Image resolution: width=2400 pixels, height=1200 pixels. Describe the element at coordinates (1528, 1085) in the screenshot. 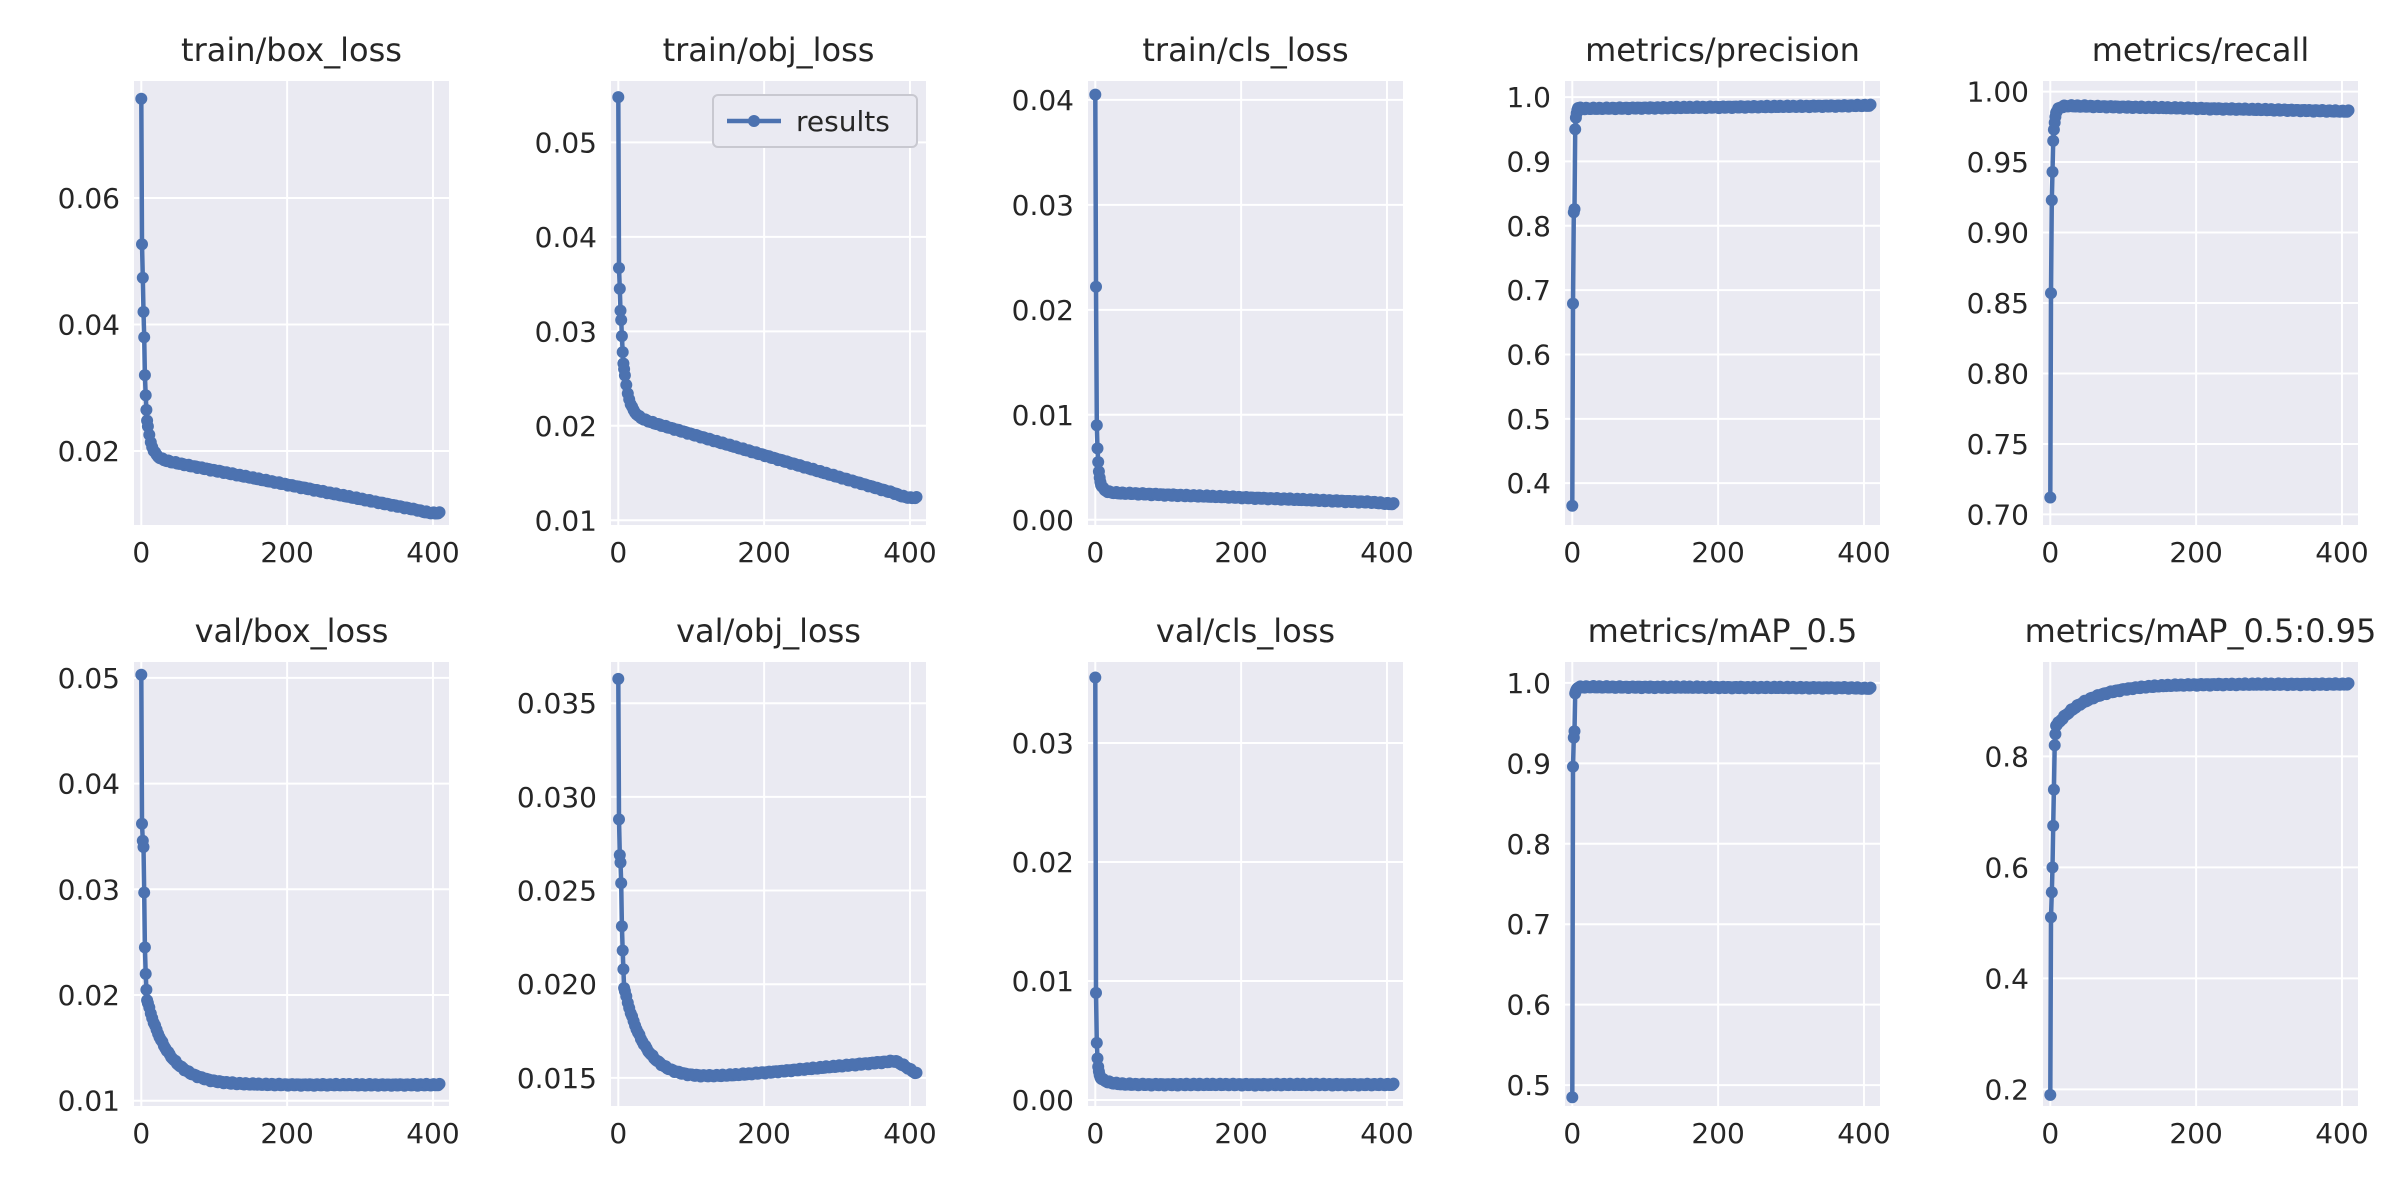

I see `y-tick-label: 0.5` at that location.